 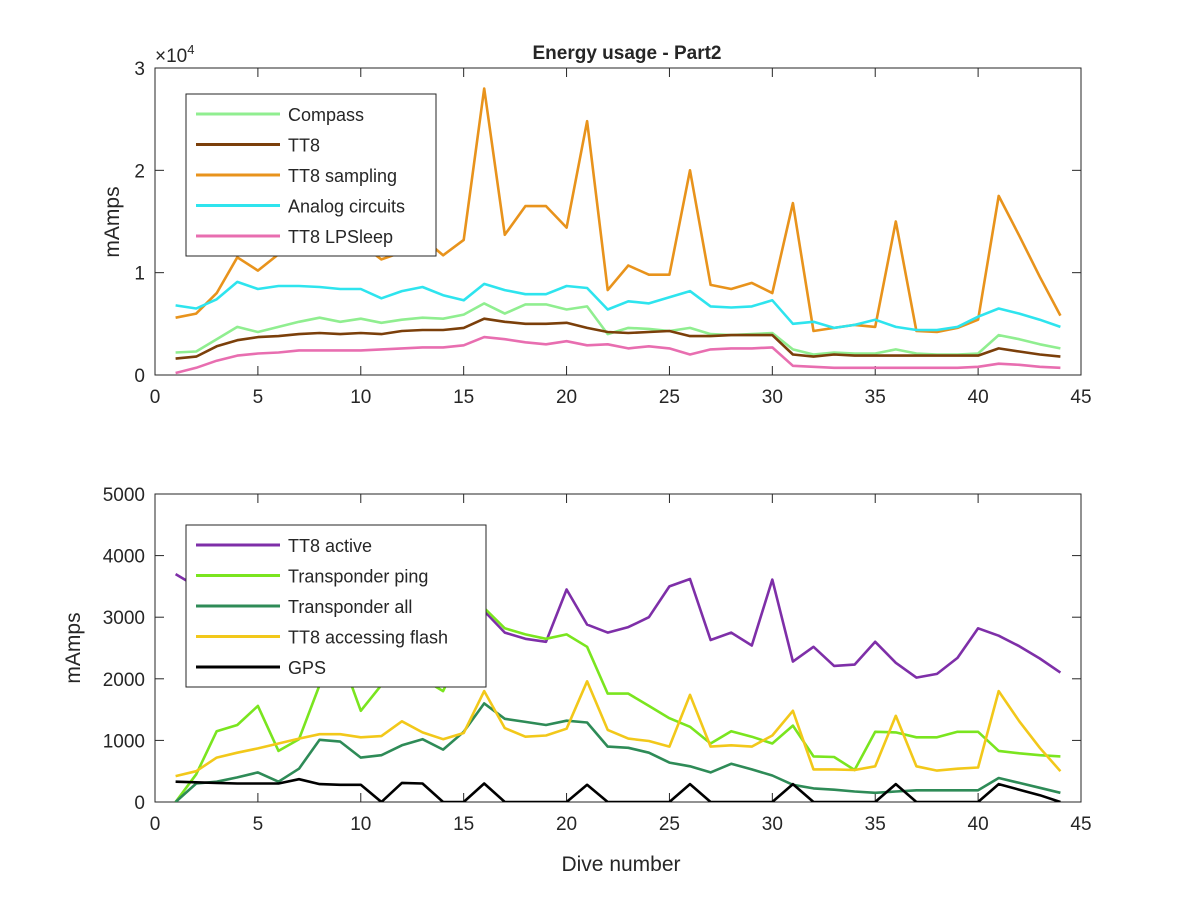 I want to click on y-tick-label-top: 0, so click(x=139, y=376).